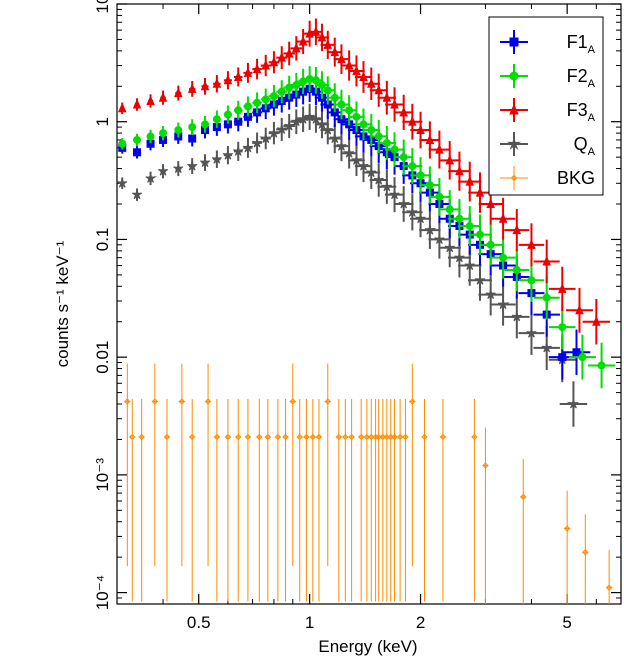  Describe the element at coordinates (546, 106) in the screenshot. I see `legend: F1A F2A F3A QA BKG` at that location.